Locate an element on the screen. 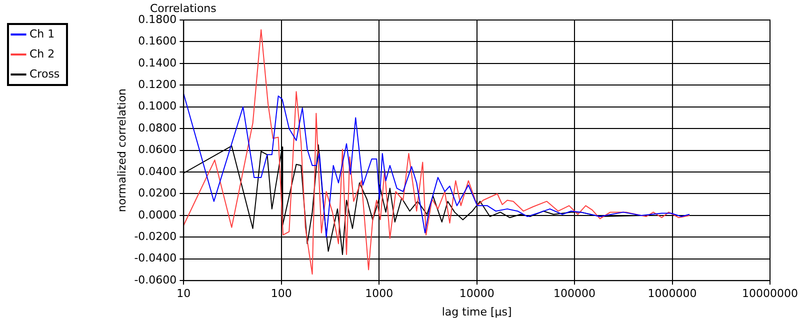  y-tick-label: 0.0200 is located at coordinates (157, 193).